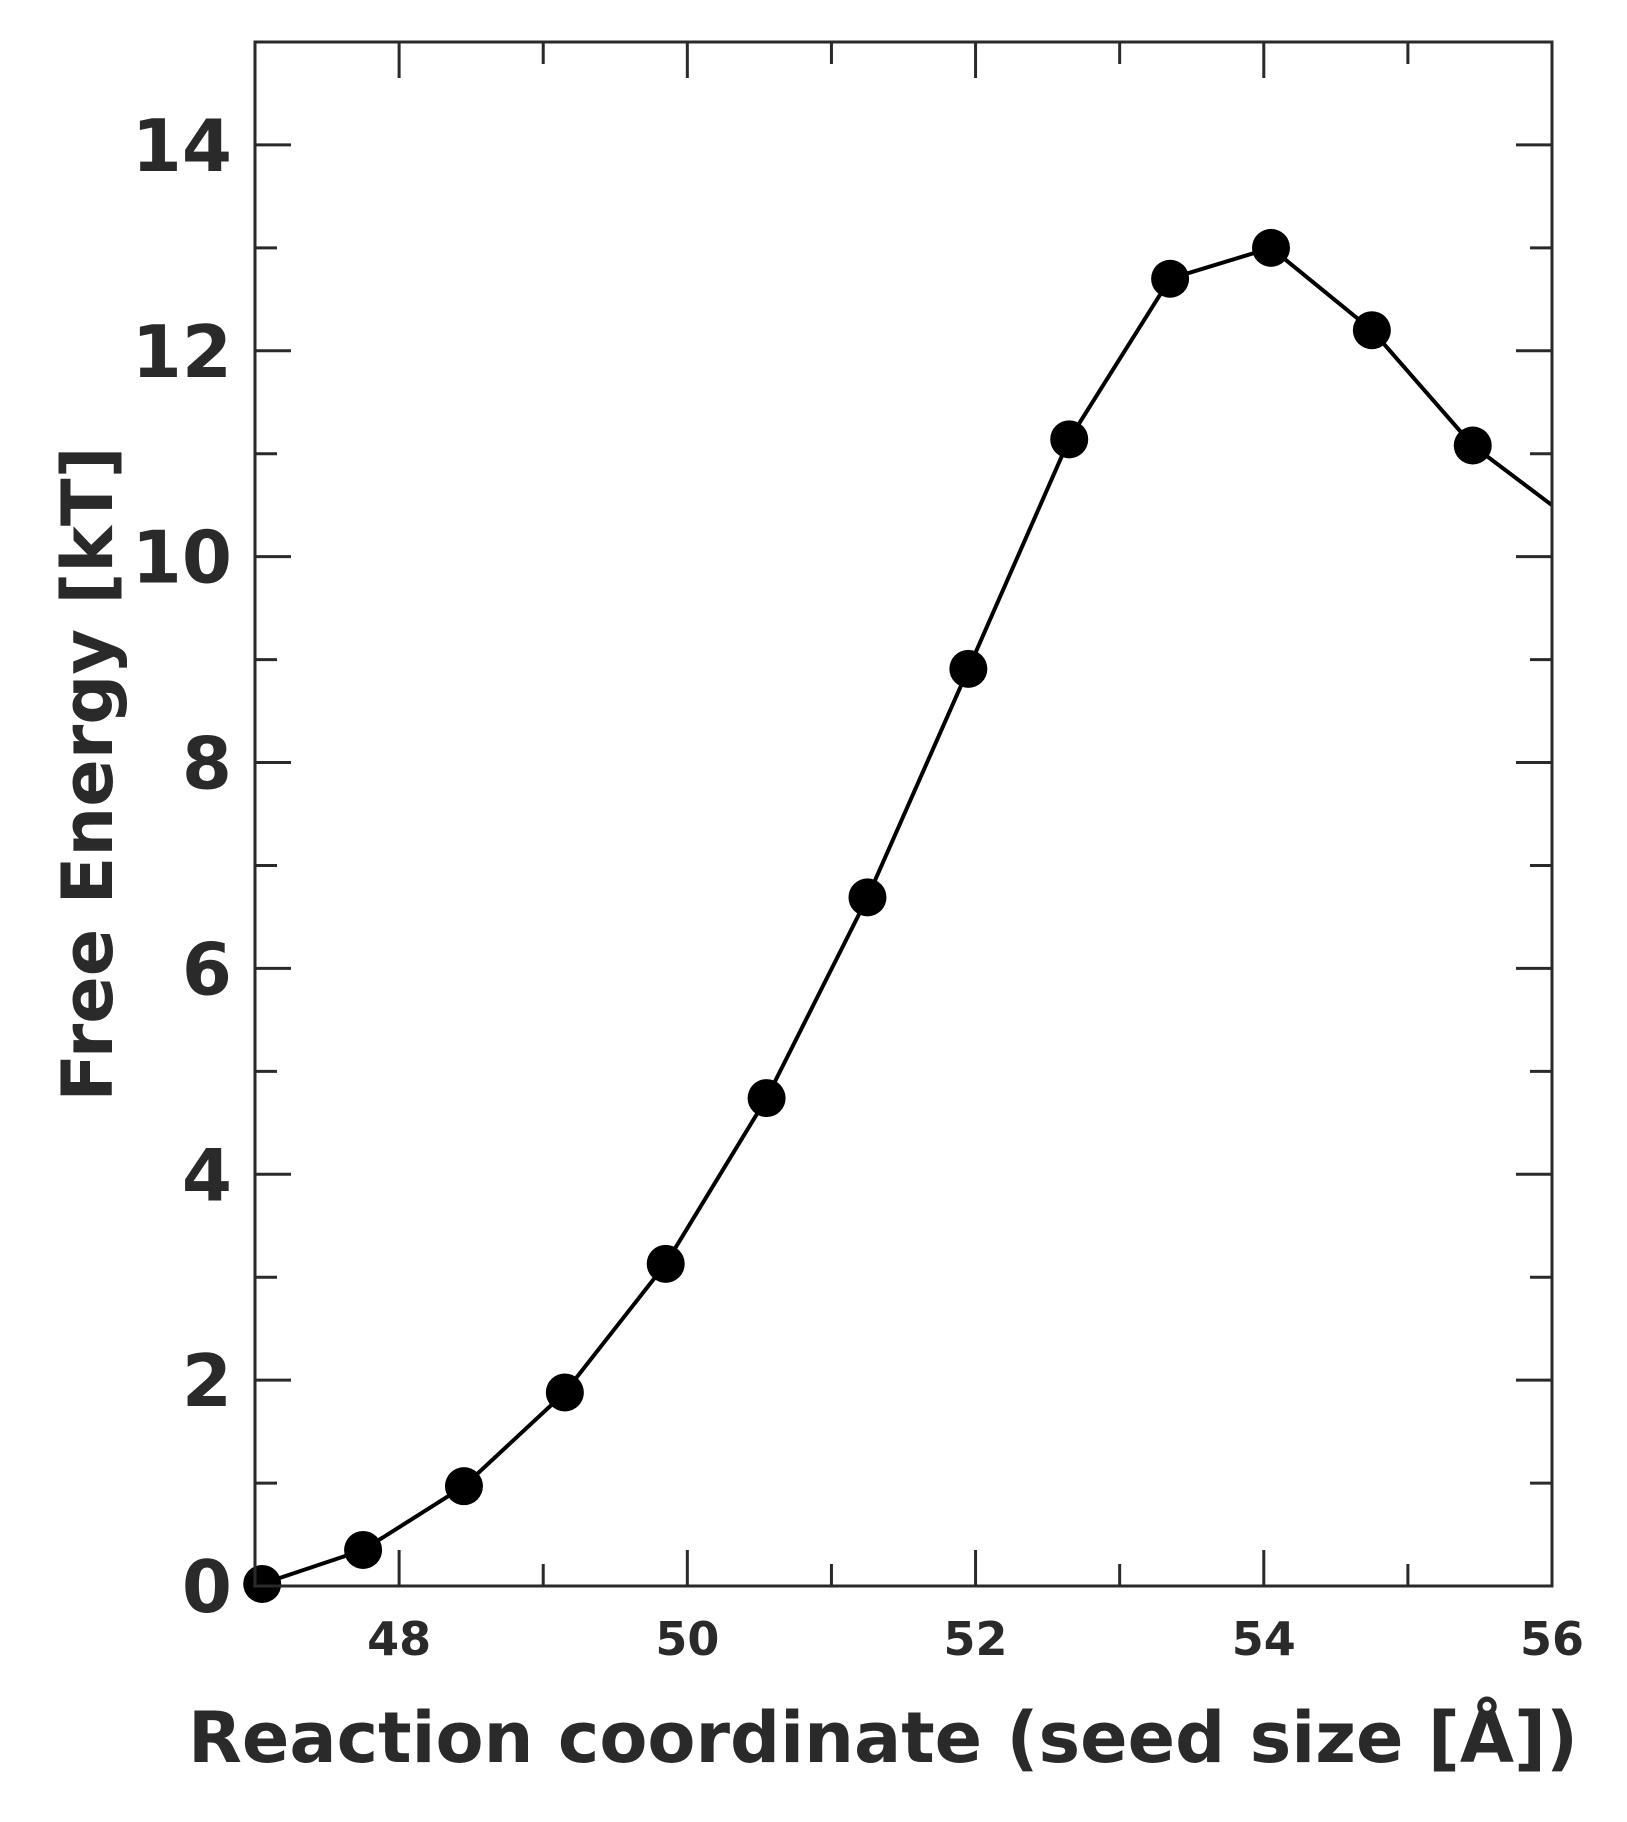  Describe the element at coordinates (207, 1175) in the screenshot. I see `y-tick-label: 4` at that location.